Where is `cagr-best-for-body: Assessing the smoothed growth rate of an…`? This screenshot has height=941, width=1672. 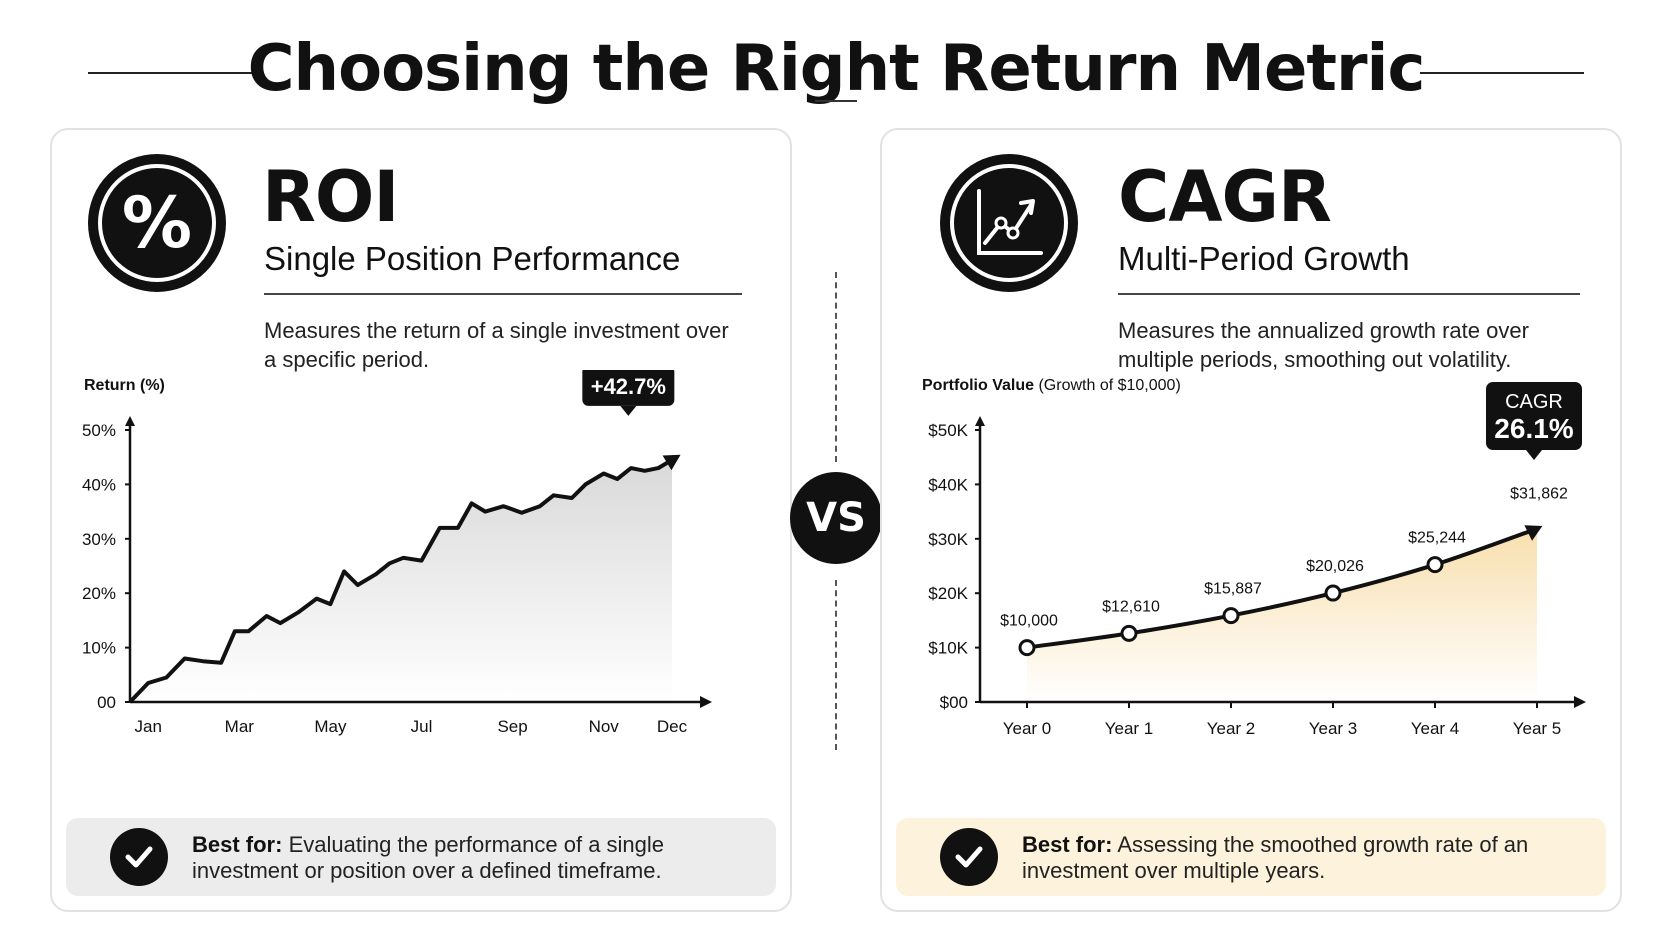
cagr-best-for-body: Assessing the smoothed growth rate of an… is located at coordinates (1275, 857).